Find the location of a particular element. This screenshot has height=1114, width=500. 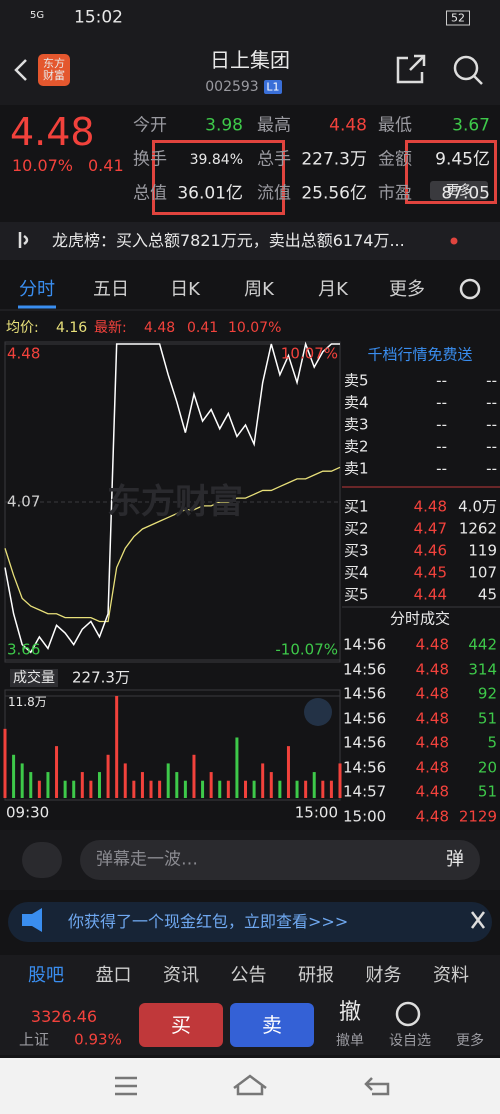

buy-label: 买 is located at coordinates (181, 1025).